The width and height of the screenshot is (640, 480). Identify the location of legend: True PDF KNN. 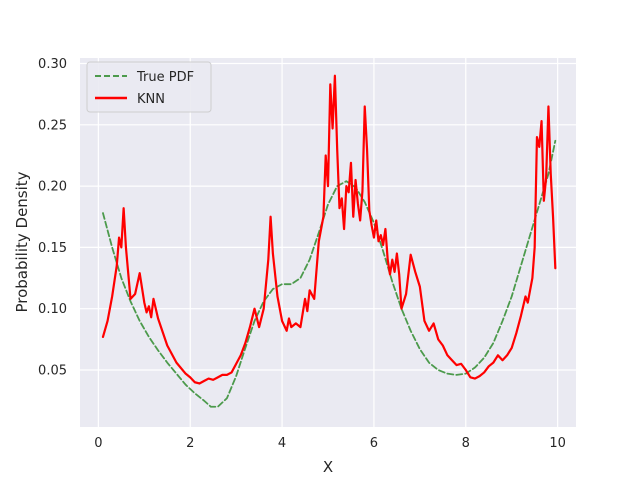
(149, 87).